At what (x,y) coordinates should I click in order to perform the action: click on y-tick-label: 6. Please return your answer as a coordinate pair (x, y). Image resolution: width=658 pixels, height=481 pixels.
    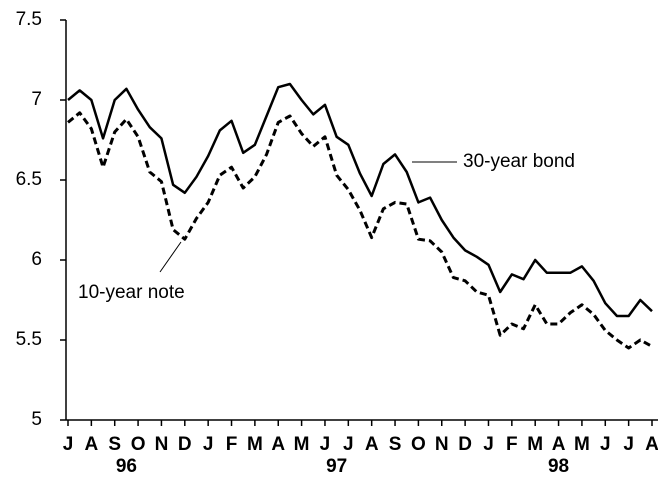
    Looking at the image, I should click on (36, 259).